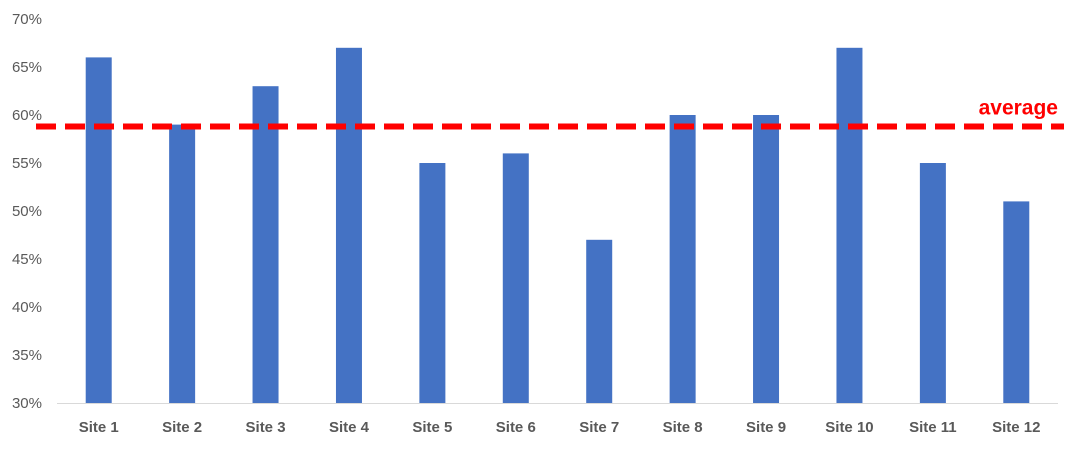  I want to click on x-tick-label: Site 12, so click(1016, 427).